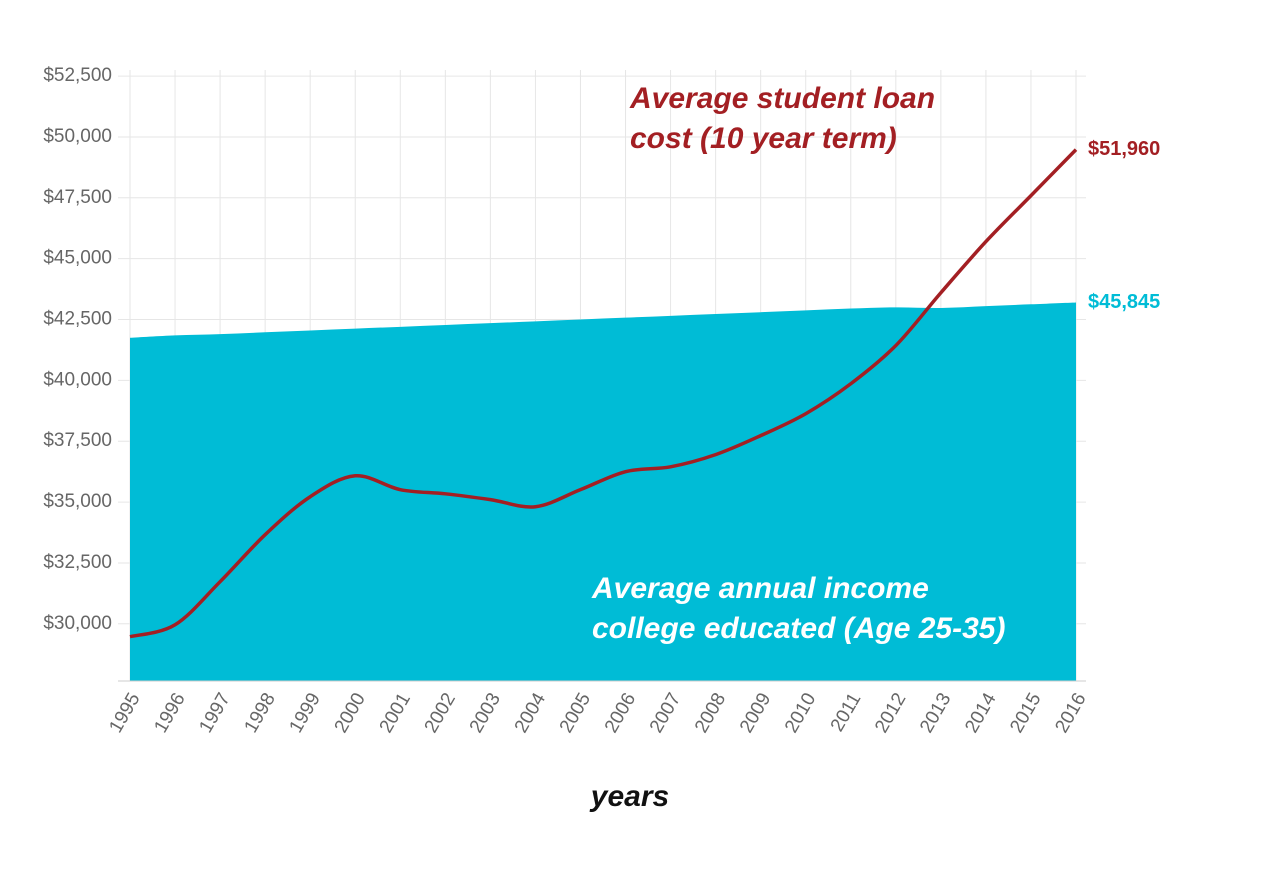  What do you see at coordinates (798, 628) in the screenshot?
I see `series-note: college educated (Age 25-35)` at bounding box center [798, 628].